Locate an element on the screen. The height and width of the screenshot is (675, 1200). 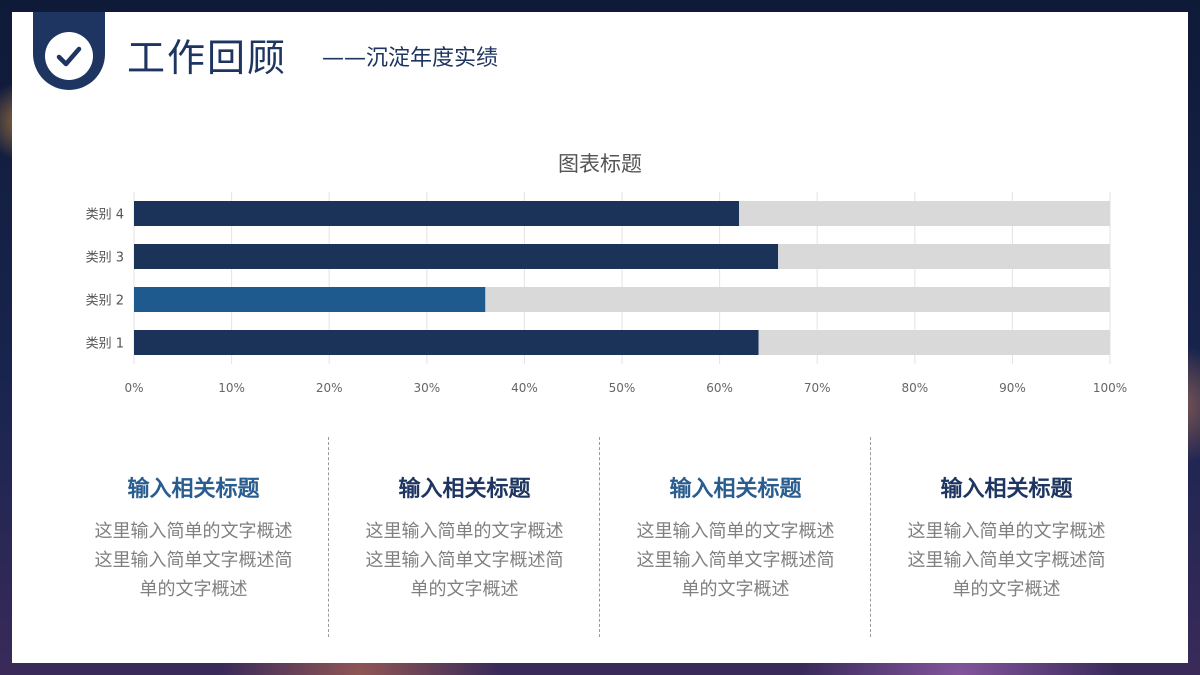
chart-title: 图表标题 is located at coordinates (600, 164).